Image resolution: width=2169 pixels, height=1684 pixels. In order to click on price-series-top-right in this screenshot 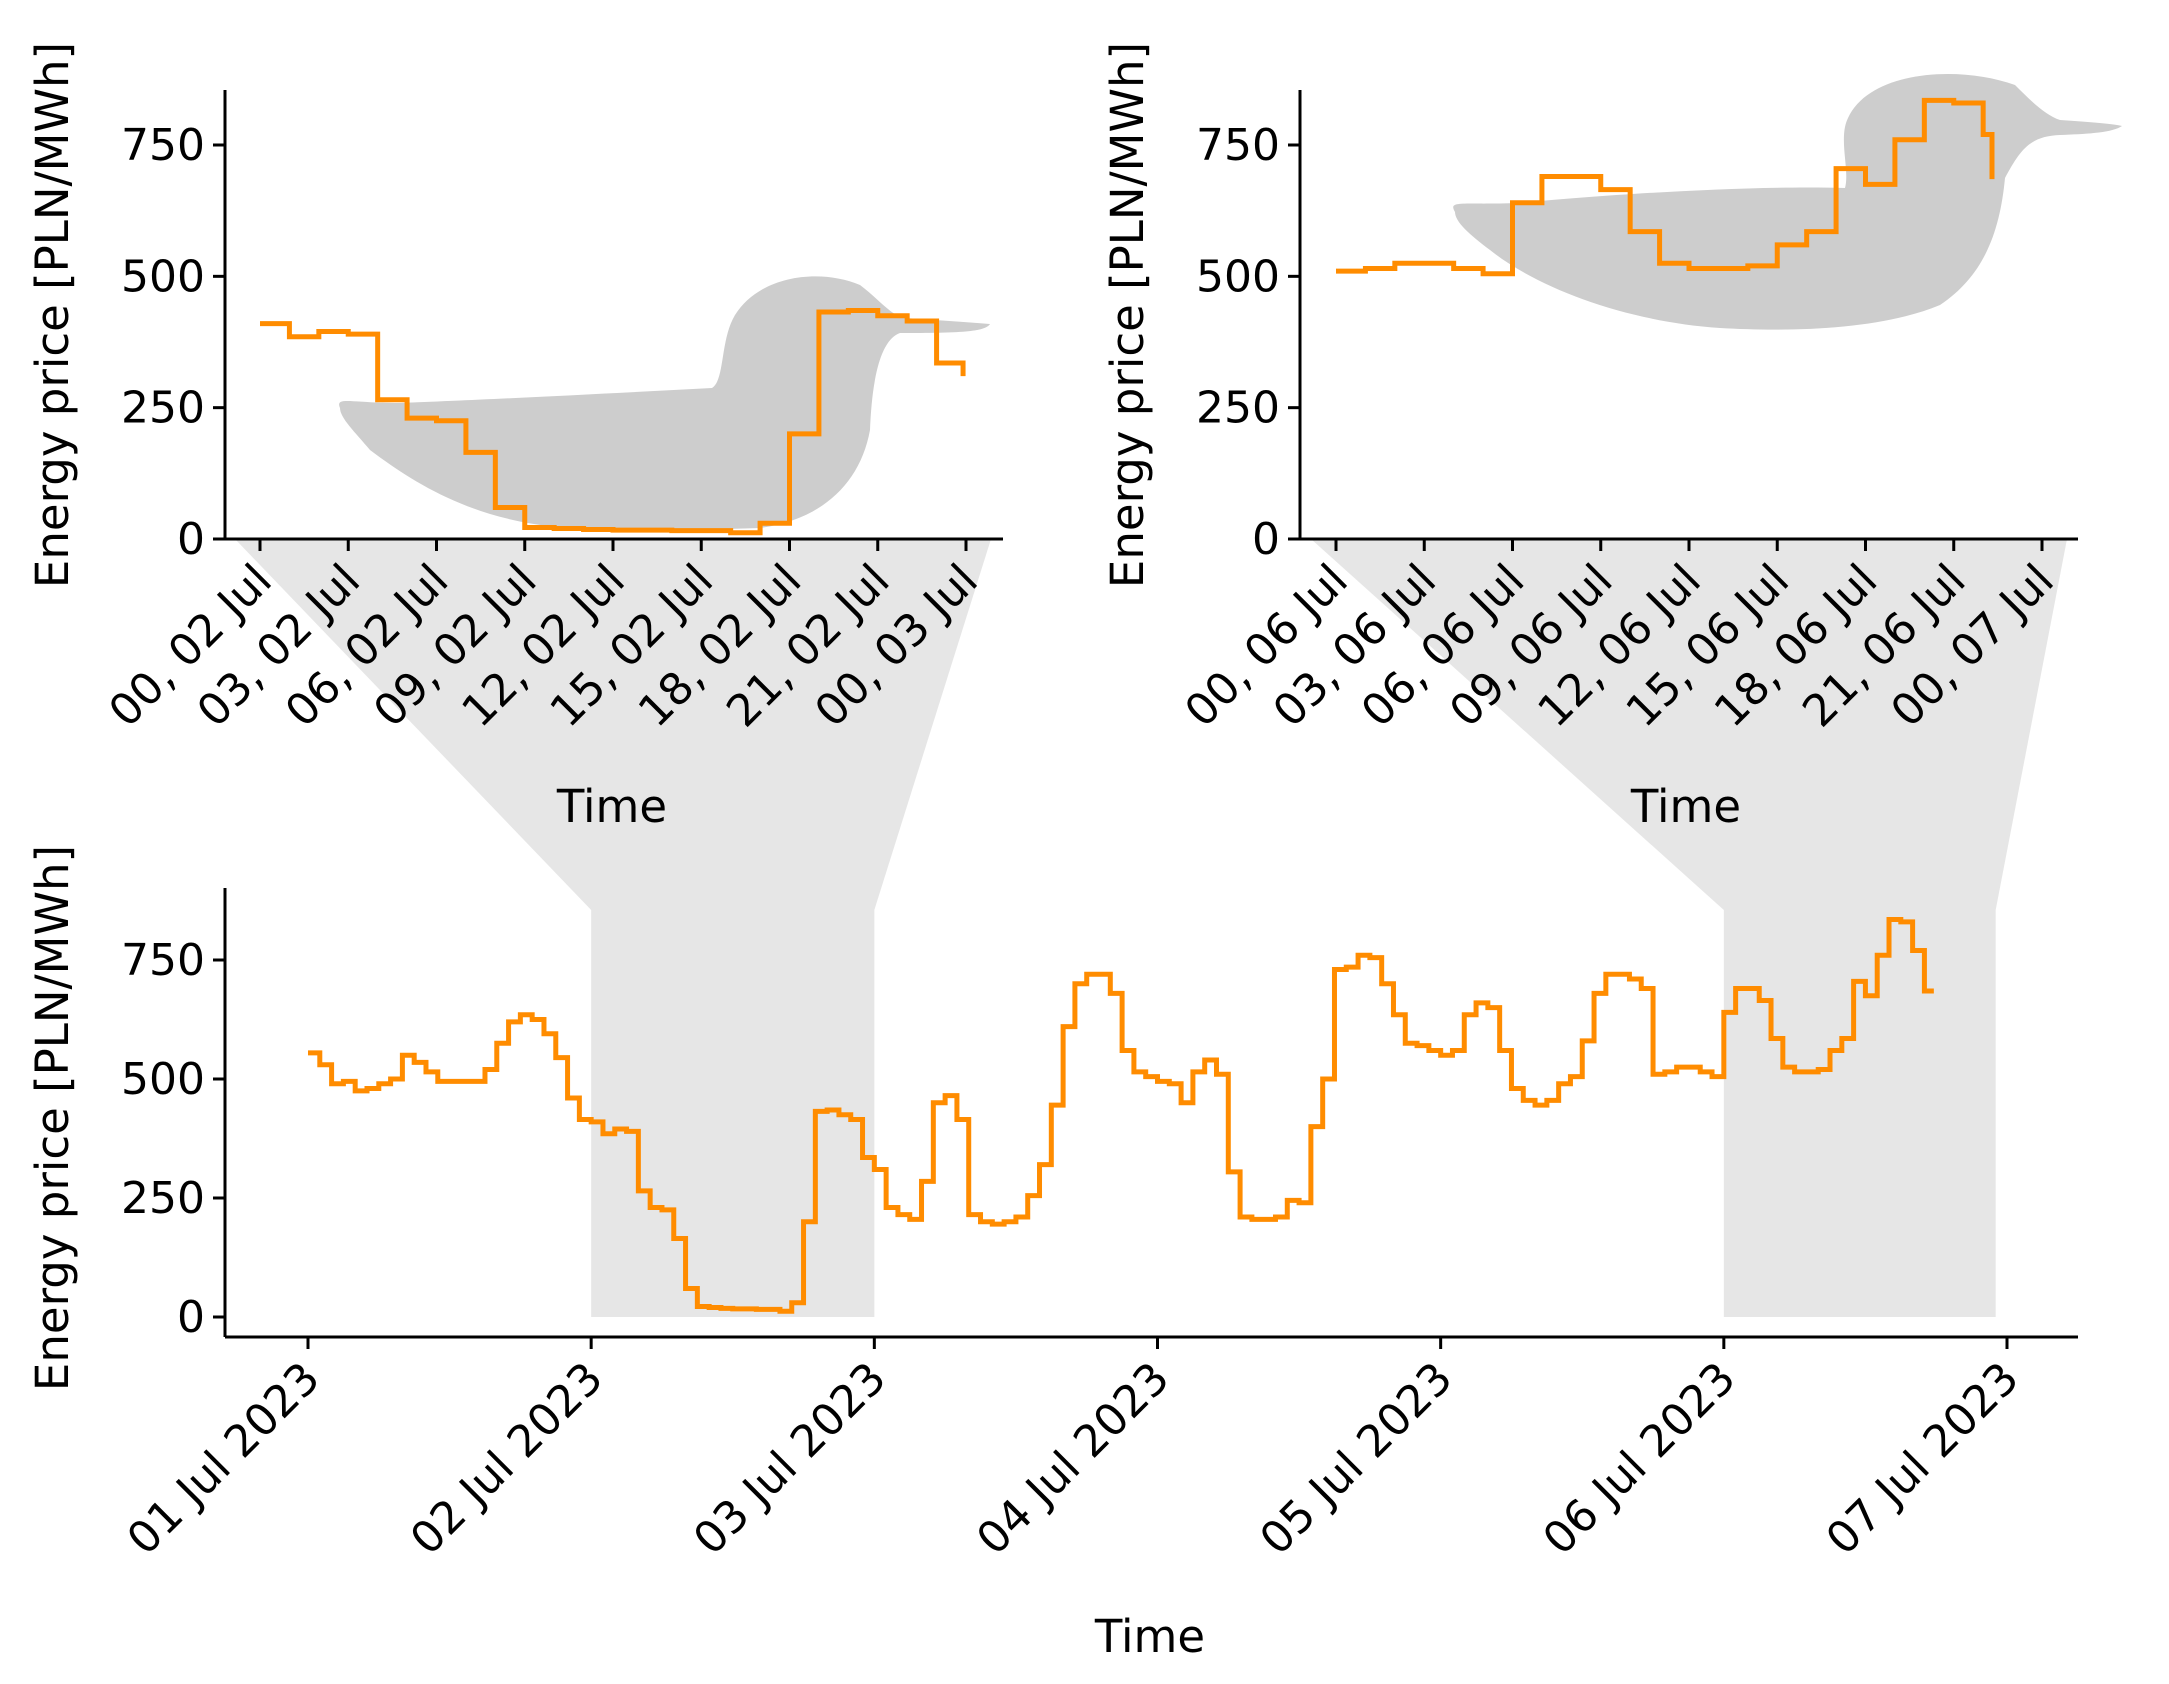, I will do `click(1665, 187)`.